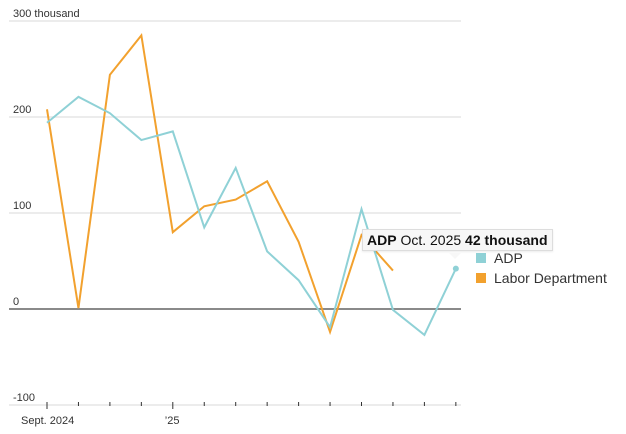  Describe the element at coordinates (22, 110) in the screenshot. I see `y-tick-label: 200` at that location.